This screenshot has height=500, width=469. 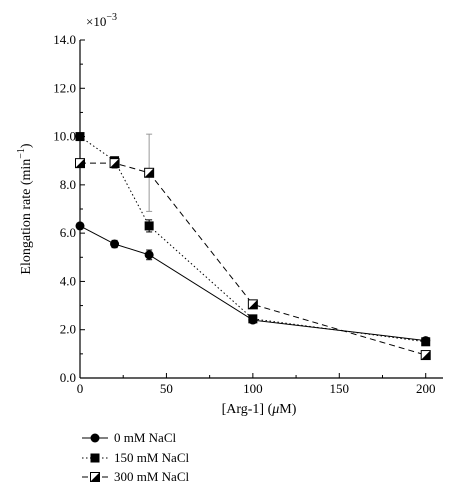 I want to click on y-tick-label: 4.0, so click(x=68, y=280).